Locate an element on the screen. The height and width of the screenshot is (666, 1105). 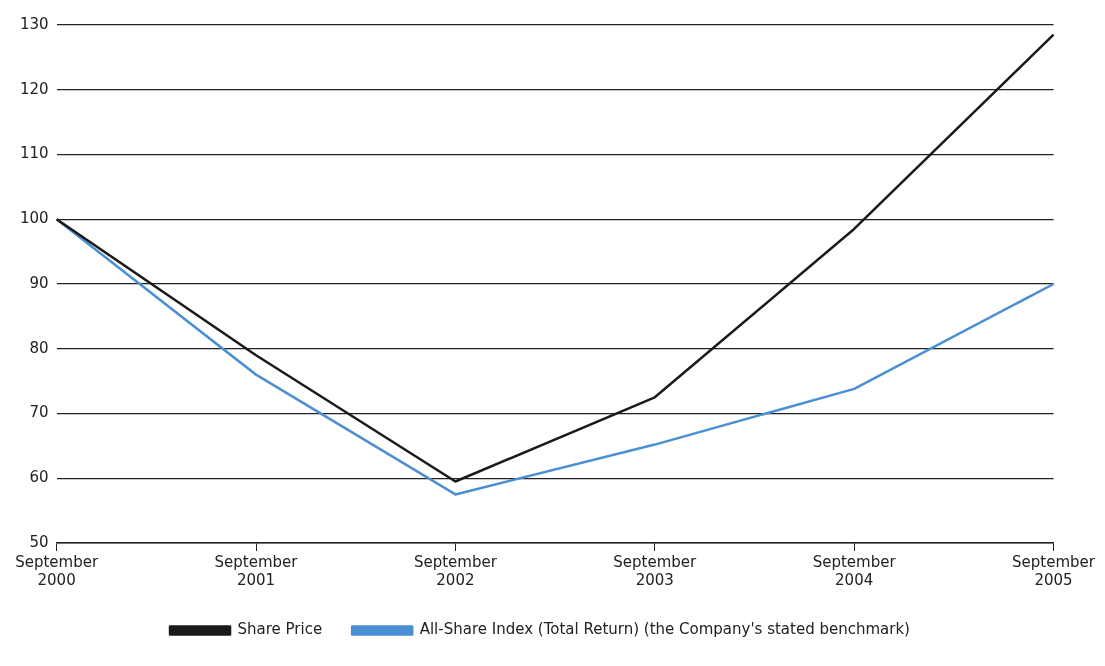
y-tick-label: 60 is located at coordinates (39, 477).